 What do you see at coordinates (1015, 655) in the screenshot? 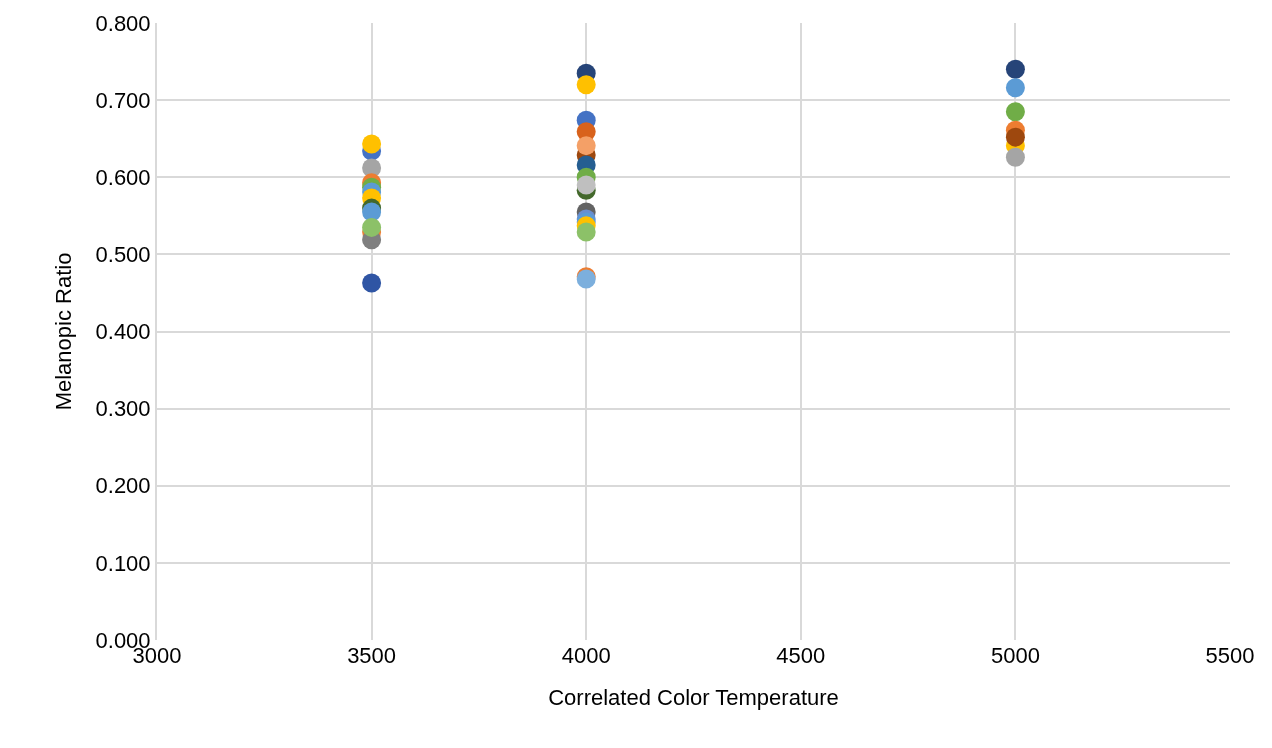
I see `x-tick-label: 5000` at bounding box center [1015, 655].